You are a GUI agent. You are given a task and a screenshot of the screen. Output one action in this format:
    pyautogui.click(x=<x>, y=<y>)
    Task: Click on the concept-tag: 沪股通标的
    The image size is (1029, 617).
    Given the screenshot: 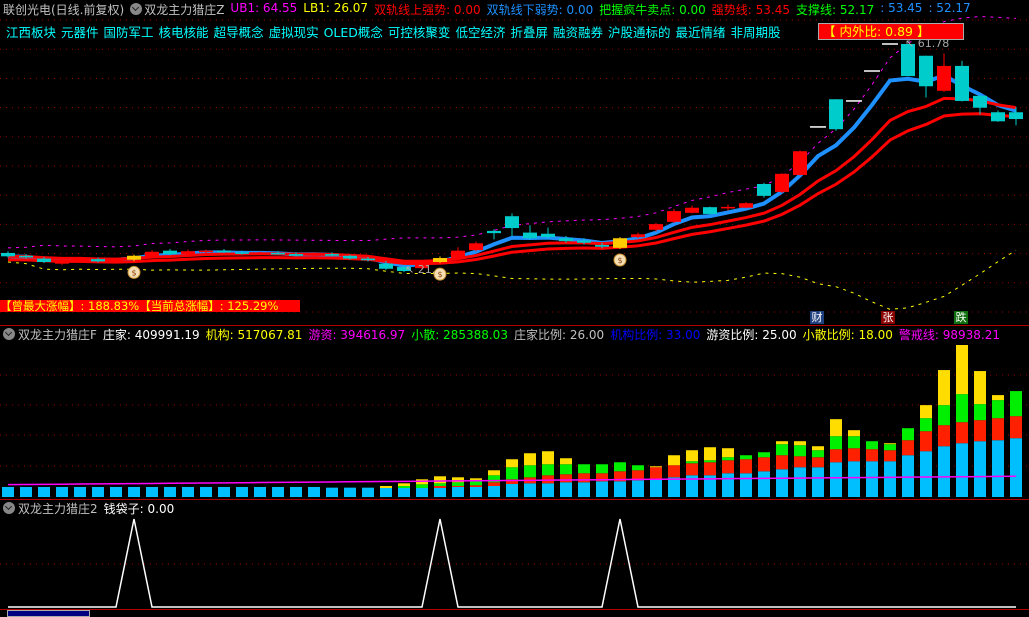 What is the action you would take?
    pyautogui.click(x=639, y=32)
    